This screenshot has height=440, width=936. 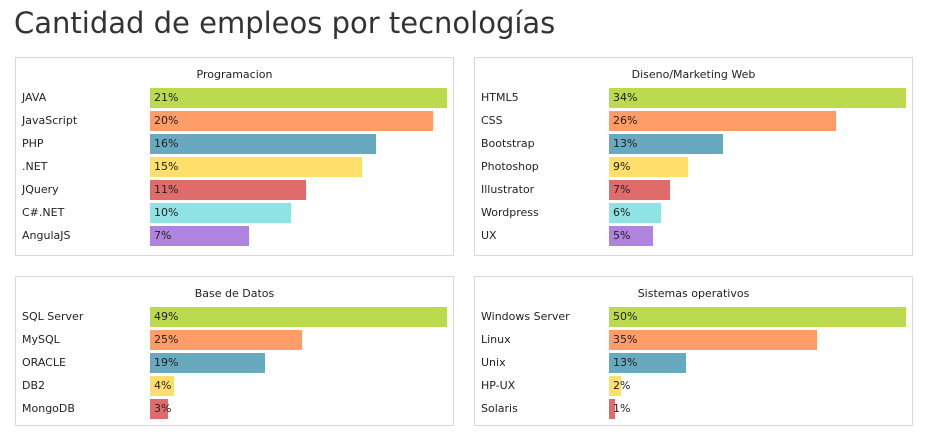 I want to click on chart-title: Programacion, so click(x=234, y=74).